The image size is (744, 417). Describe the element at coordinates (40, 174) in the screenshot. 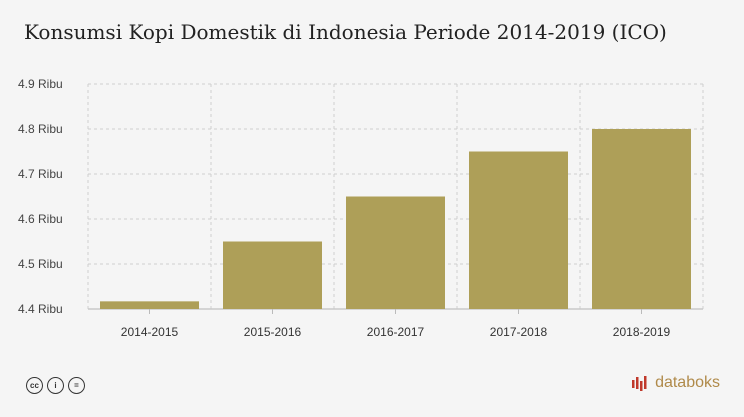

I see `y-tick-label: 4.7 Ribu` at that location.